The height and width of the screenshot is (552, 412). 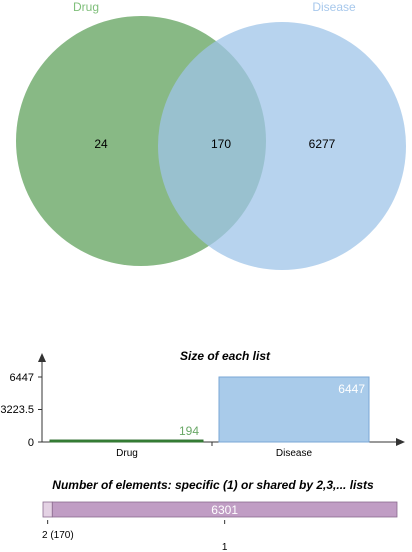 What do you see at coordinates (294, 409) in the screenshot?
I see `bar-disease` at bounding box center [294, 409].